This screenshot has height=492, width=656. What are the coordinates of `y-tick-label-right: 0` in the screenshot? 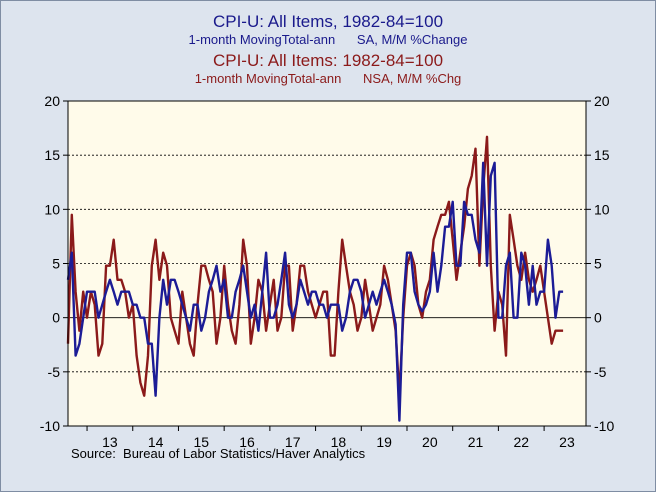 It's located at (598, 318).